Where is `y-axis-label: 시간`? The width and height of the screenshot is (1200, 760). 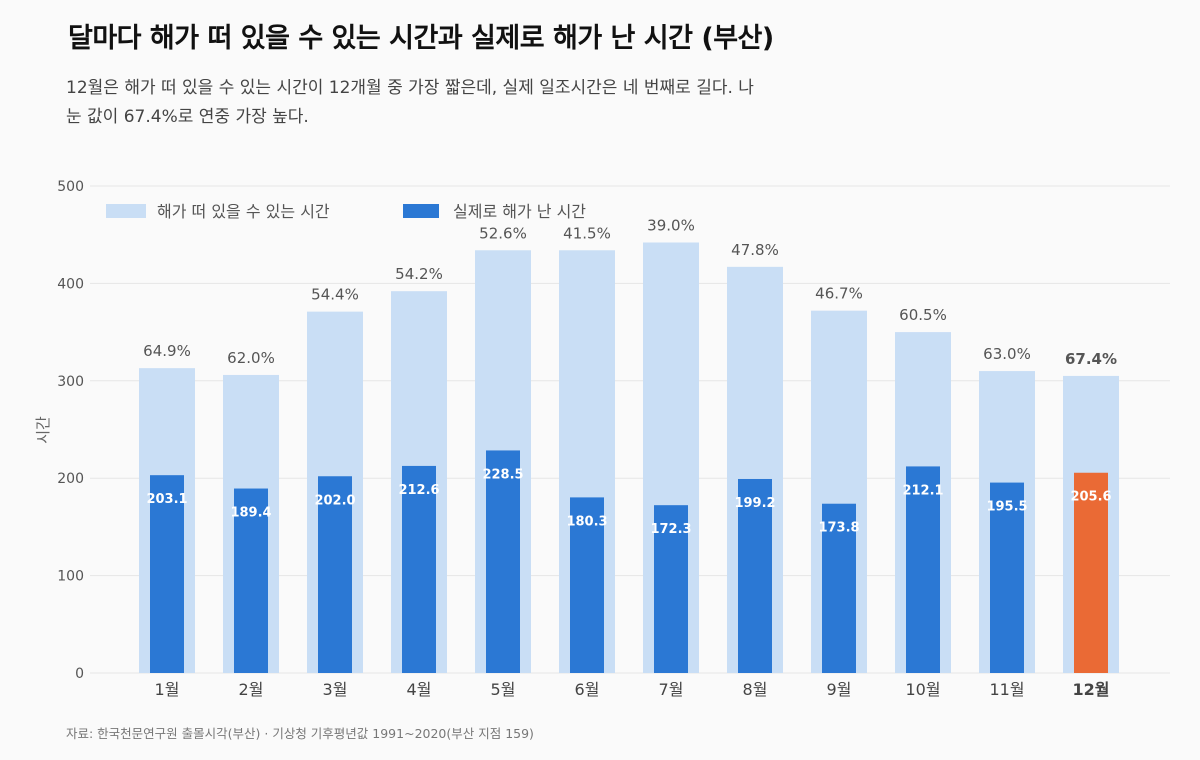 y-axis-label: 시간 is located at coordinates (43, 430).